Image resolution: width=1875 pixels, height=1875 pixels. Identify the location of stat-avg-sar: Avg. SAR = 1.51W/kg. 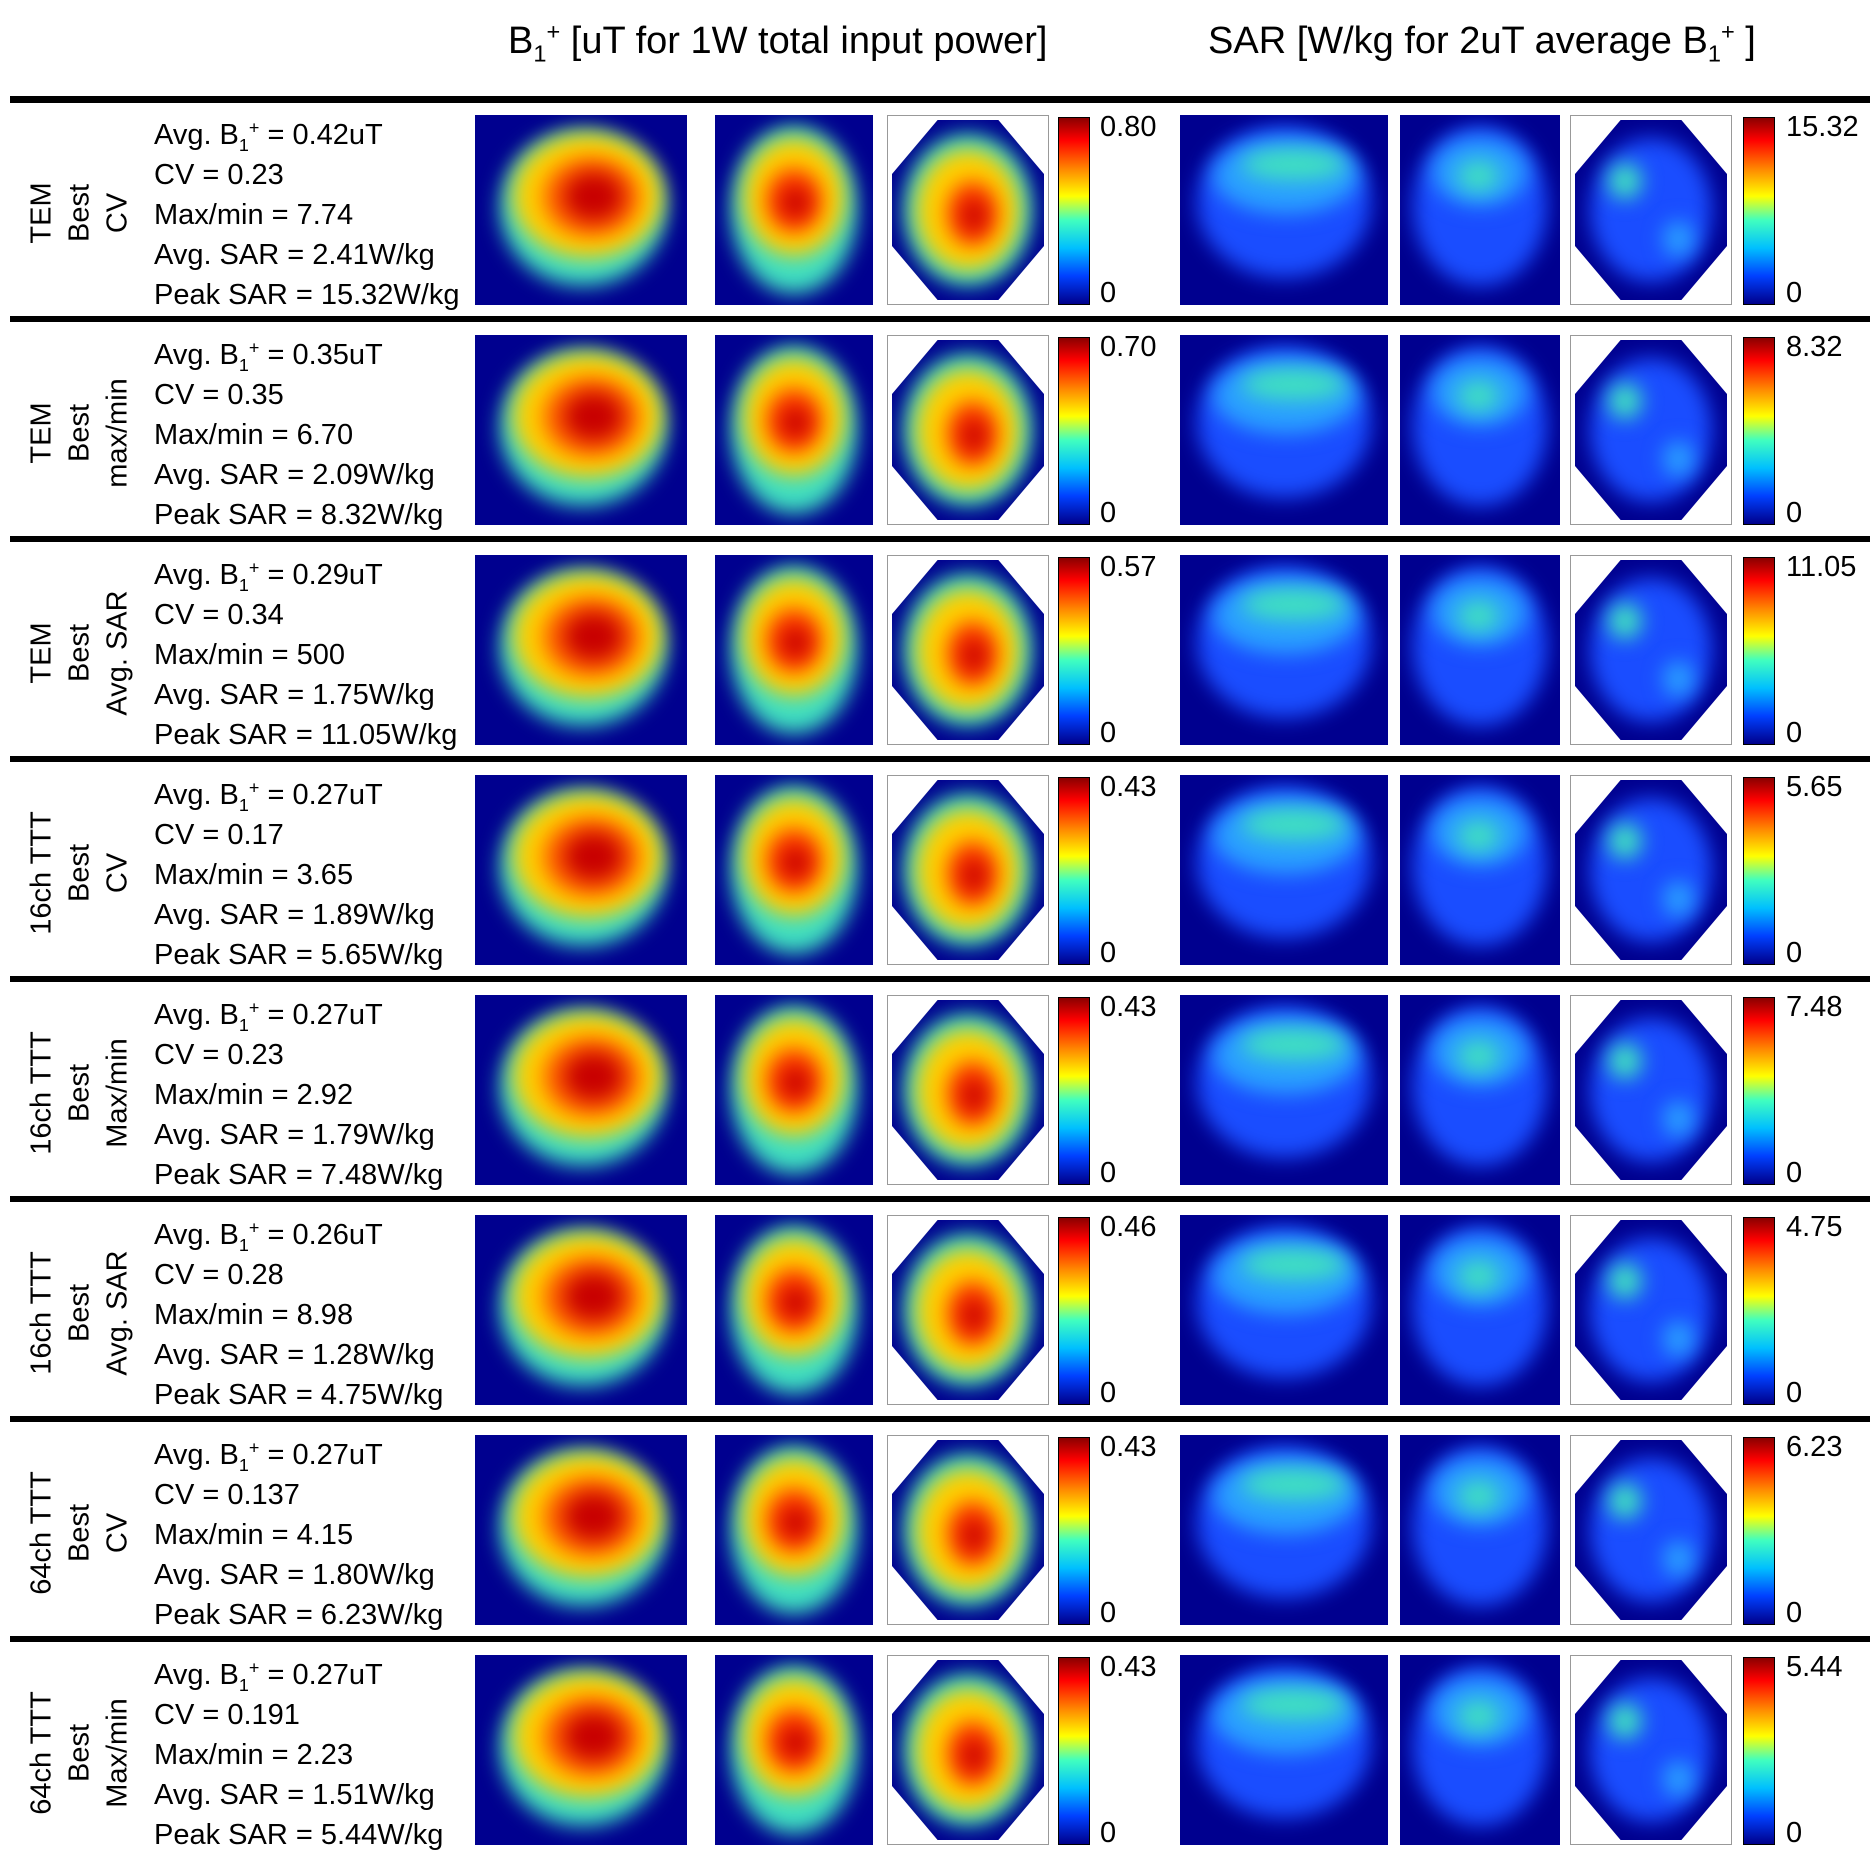
(298, 1795).